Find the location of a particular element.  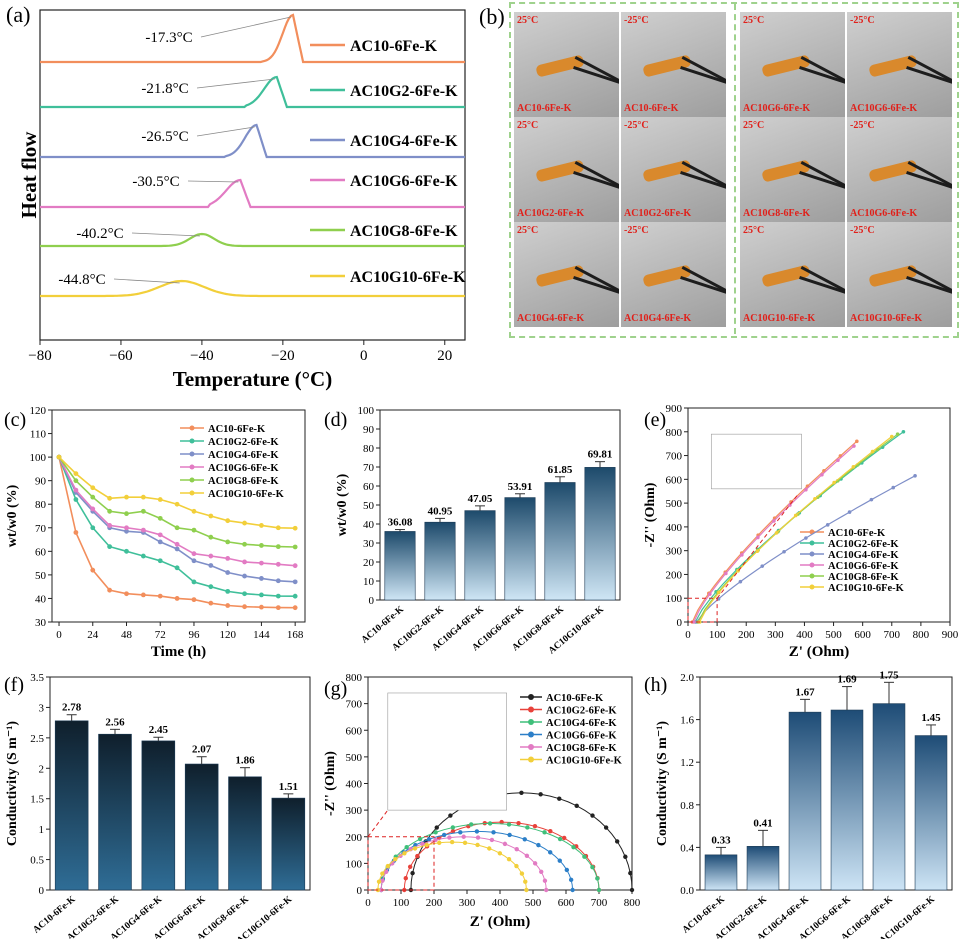

x-axis-label: Time (h) is located at coordinates (178, 652).